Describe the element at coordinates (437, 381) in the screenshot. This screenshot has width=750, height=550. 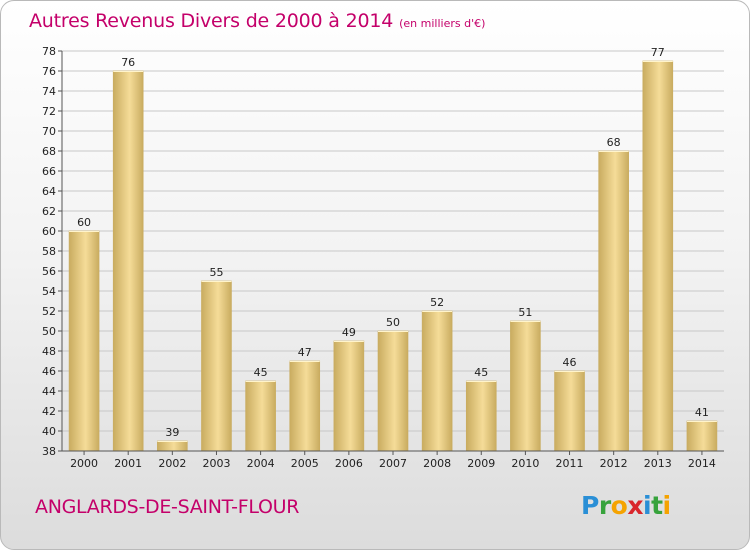
I see `bar-2008` at that location.